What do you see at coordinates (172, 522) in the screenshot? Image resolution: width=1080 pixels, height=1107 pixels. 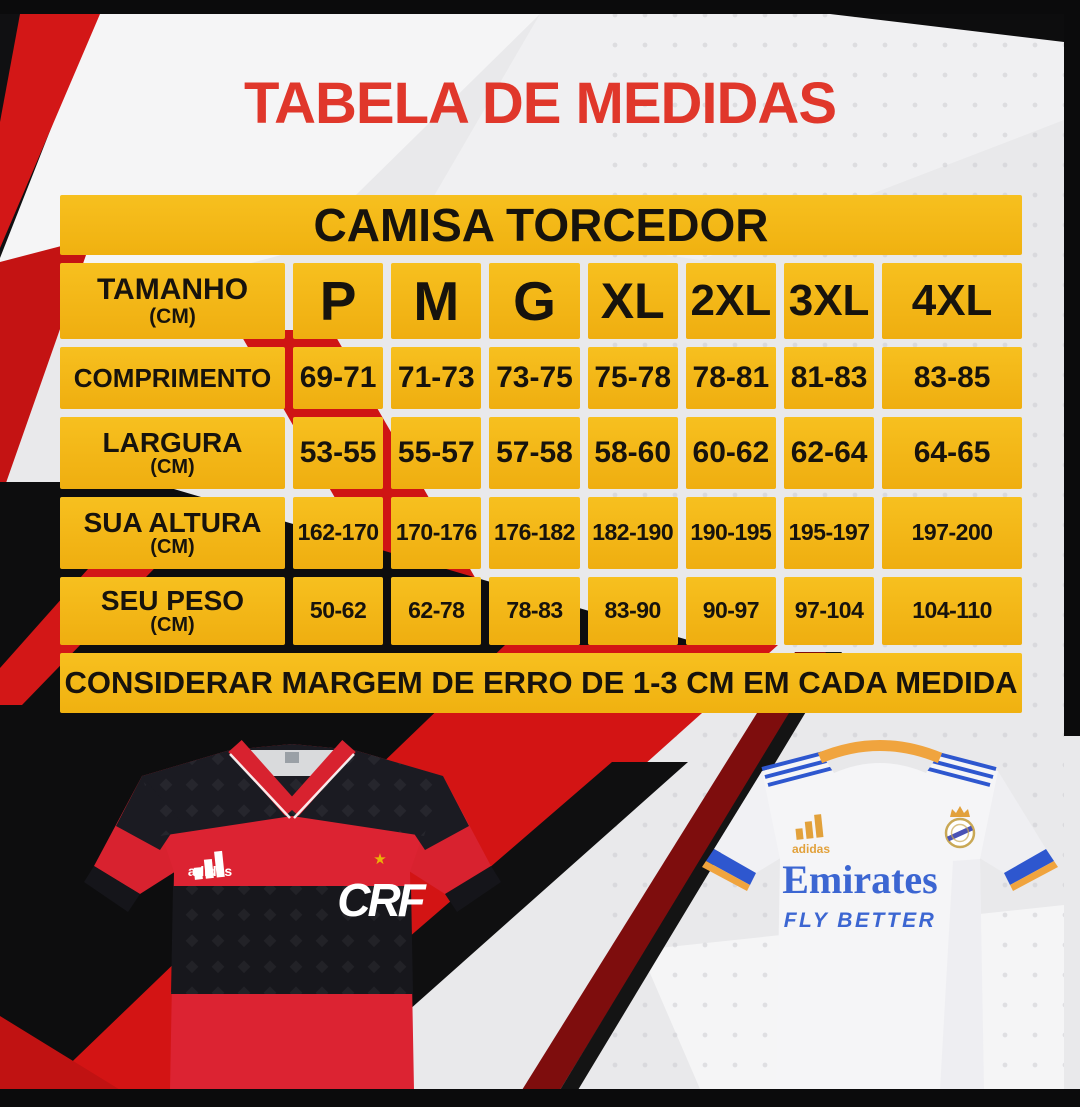 I see `row-label: SUA ALTURA` at bounding box center [172, 522].